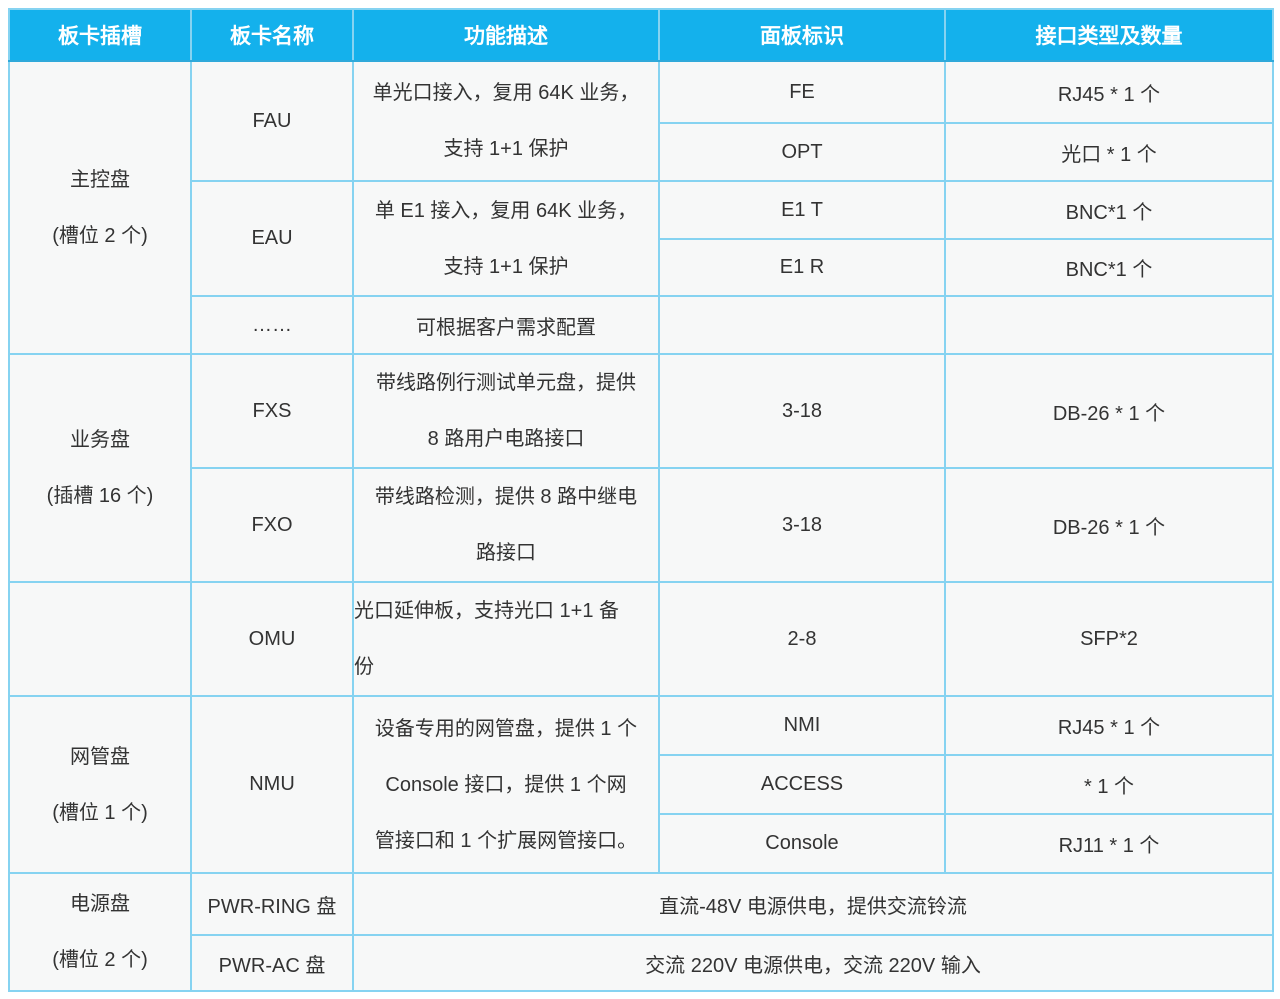  What do you see at coordinates (506, 266) in the screenshot?
I see `desc-eau-line2: 支持 1+1 保护` at bounding box center [506, 266].